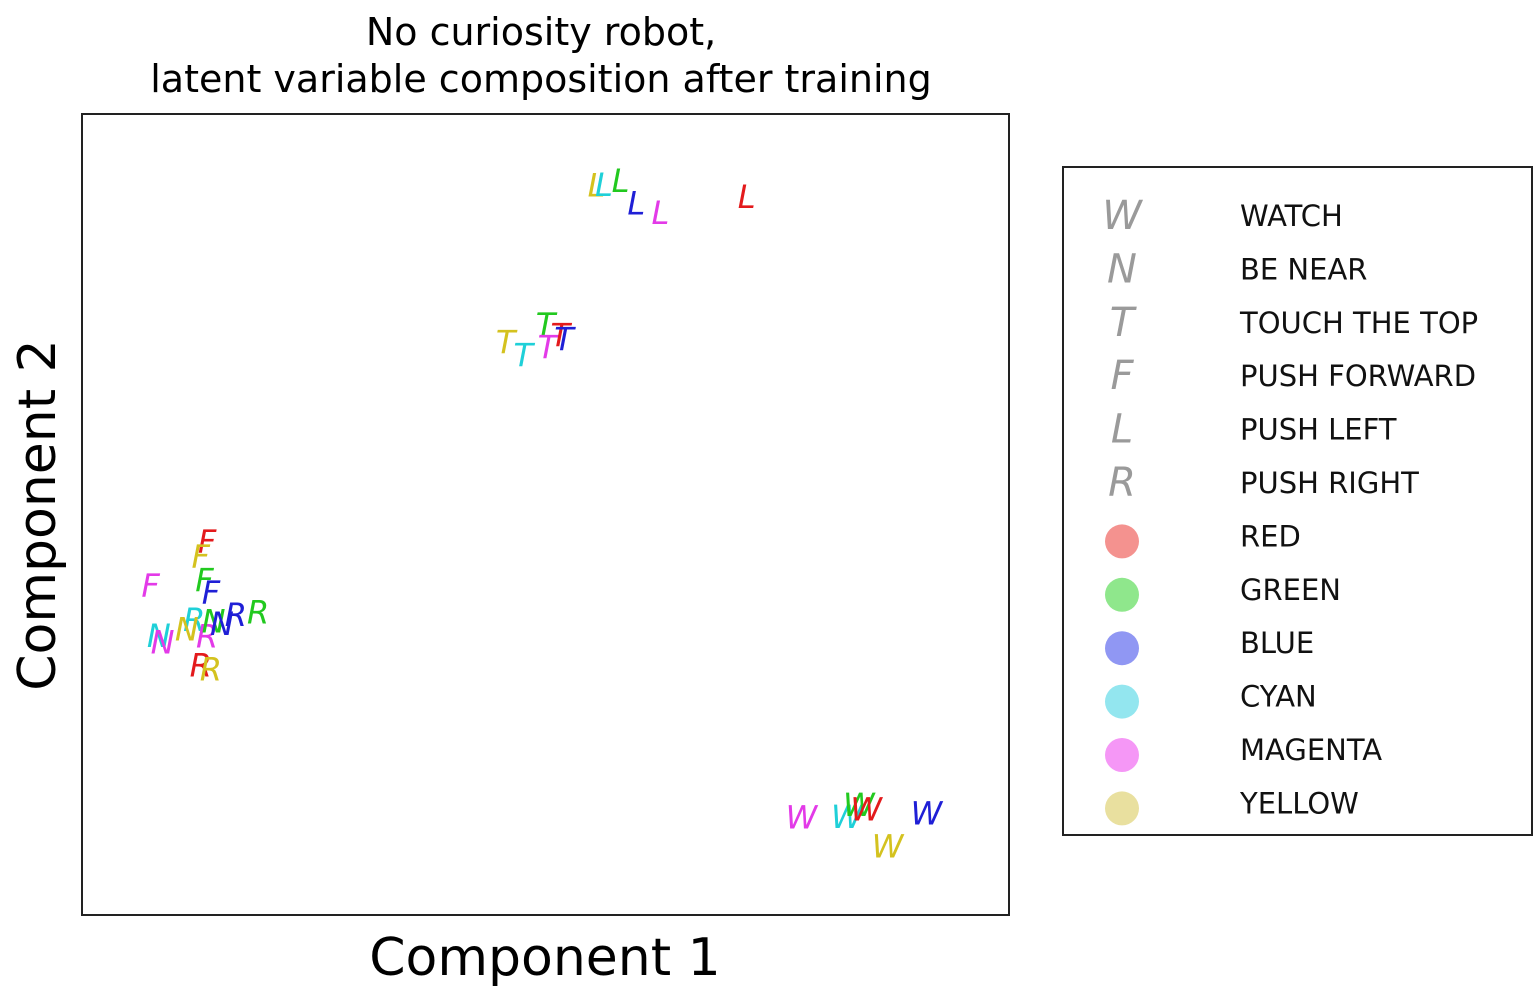  I want to click on point-N-magenta: N, so click(163, 642).